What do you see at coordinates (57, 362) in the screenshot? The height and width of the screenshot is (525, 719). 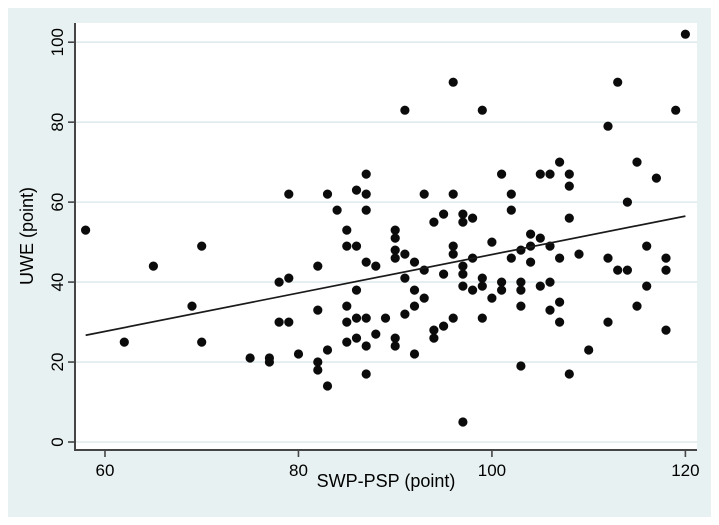 I see `y-tick-label: 20` at bounding box center [57, 362].